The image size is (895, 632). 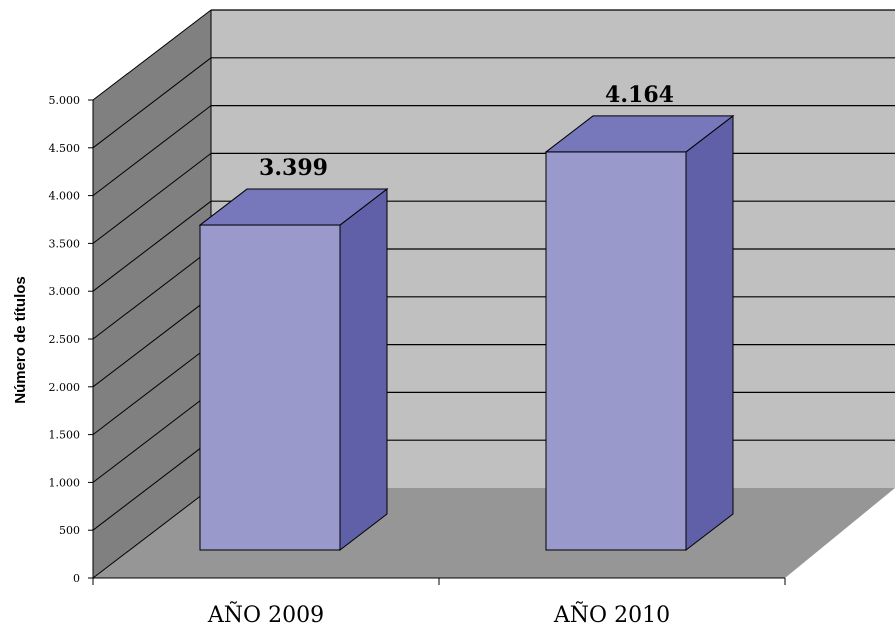 What do you see at coordinates (65, 243) in the screenshot?
I see `y-tick-label: 3.500` at bounding box center [65, 243].